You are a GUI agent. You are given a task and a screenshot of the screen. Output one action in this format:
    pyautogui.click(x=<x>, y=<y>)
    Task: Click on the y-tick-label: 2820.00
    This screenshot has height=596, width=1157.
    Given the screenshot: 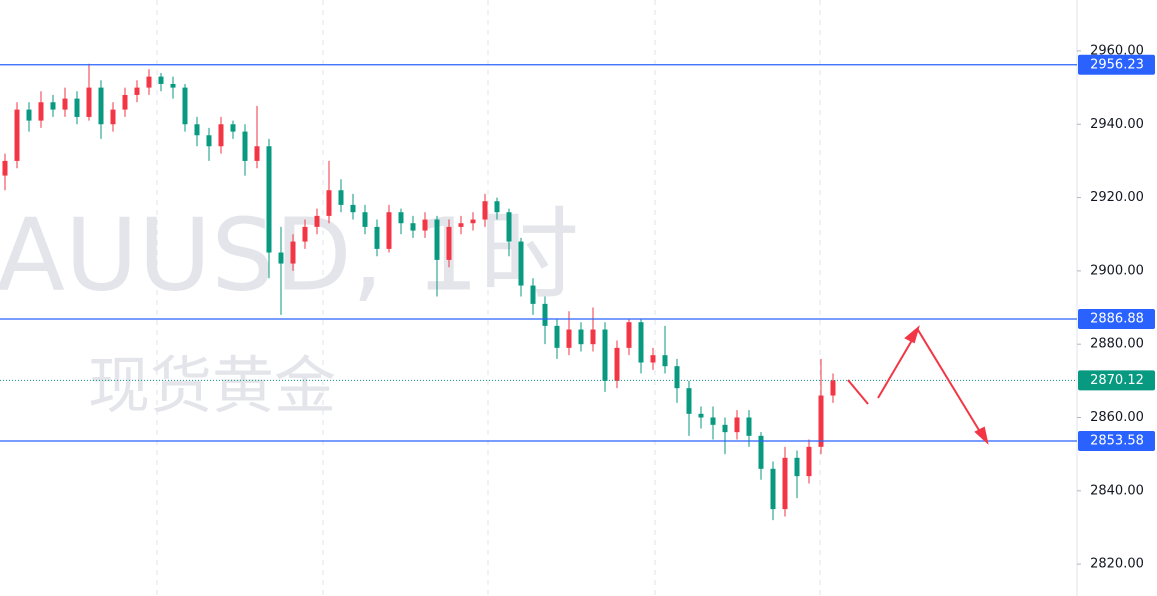 What is the action you would take?
    pyautogui.click(x=1117, y=564)
    